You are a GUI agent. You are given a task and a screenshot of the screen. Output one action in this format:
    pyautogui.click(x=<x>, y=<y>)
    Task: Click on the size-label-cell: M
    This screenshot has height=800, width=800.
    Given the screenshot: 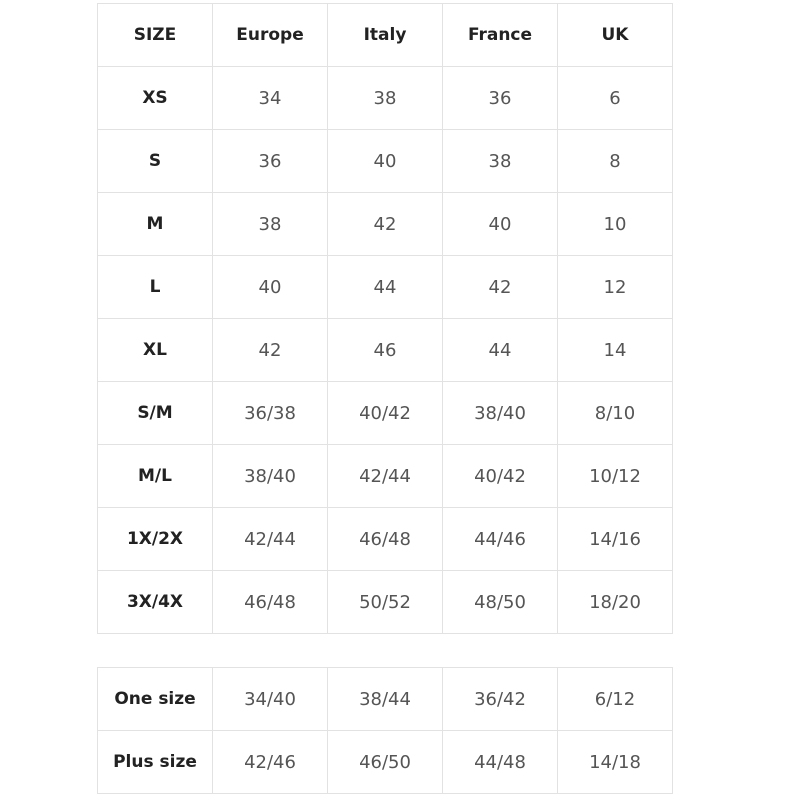 What is the action you would take?
    pyautogui.click(x=155, y=224)
    